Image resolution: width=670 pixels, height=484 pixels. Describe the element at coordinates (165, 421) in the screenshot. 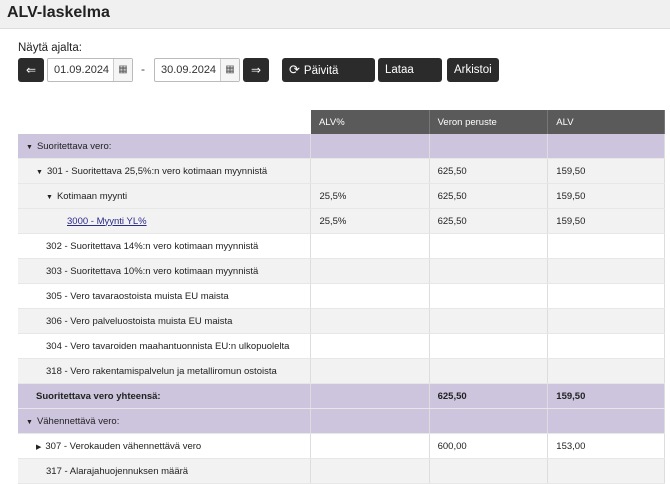

I see `row-label: ▼ Vähennettävä vero:` at that location.